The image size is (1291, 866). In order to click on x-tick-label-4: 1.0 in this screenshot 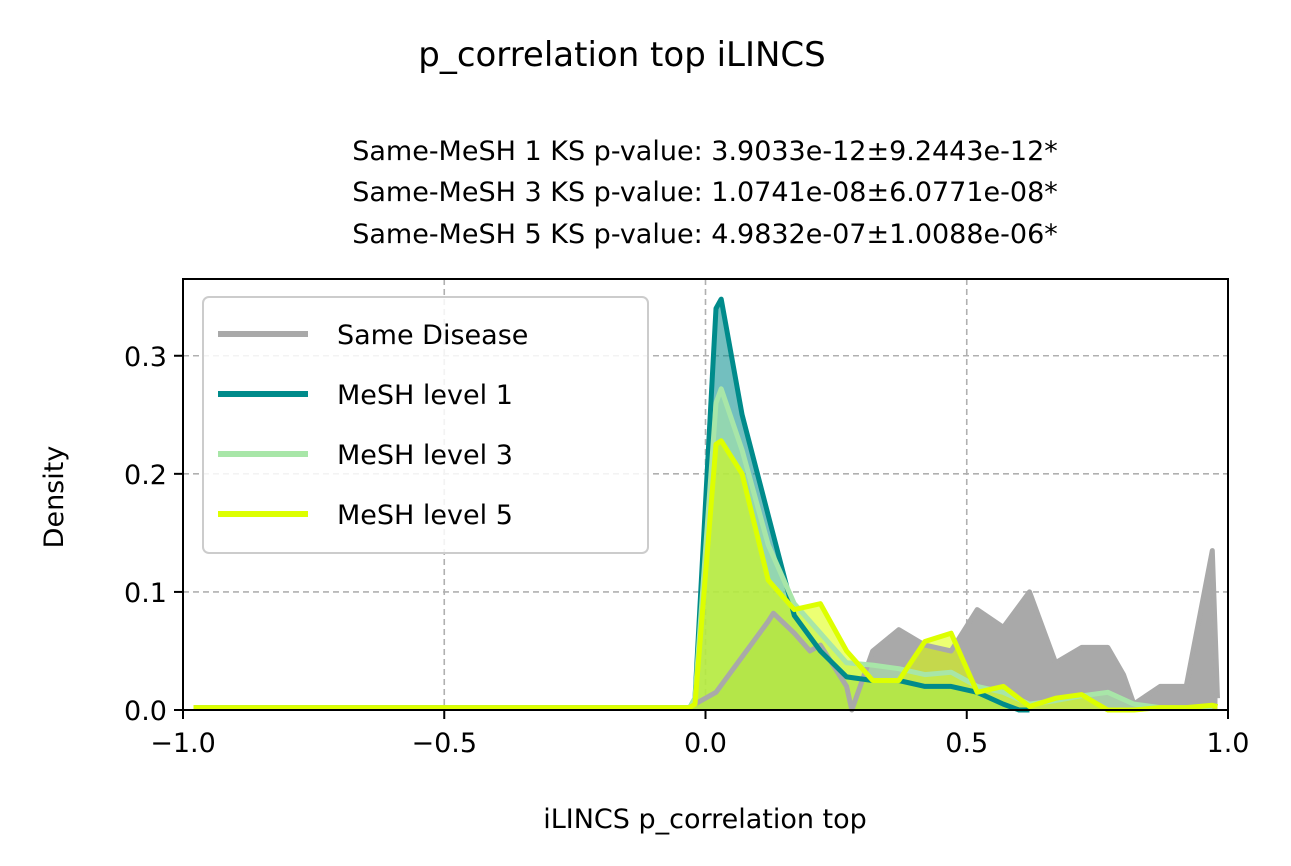, I will do `click(1228, 743)`.